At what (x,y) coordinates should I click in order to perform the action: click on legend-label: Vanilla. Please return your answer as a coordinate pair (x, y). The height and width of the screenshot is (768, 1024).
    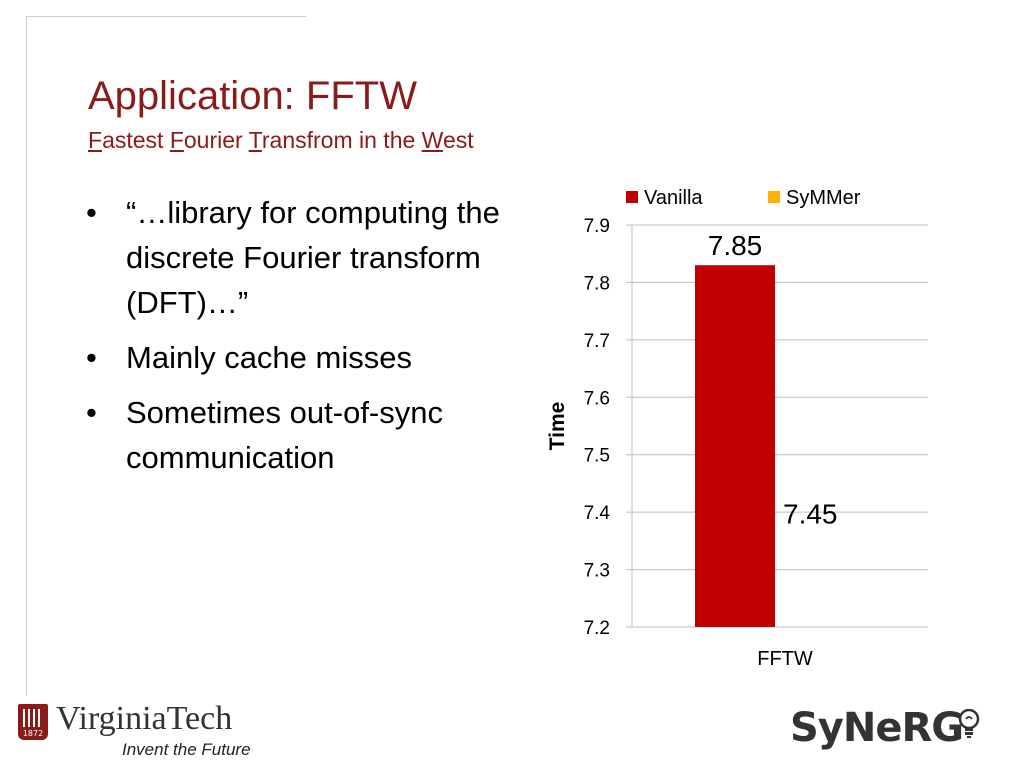
    Looking at the image, I should click on (673, 198).